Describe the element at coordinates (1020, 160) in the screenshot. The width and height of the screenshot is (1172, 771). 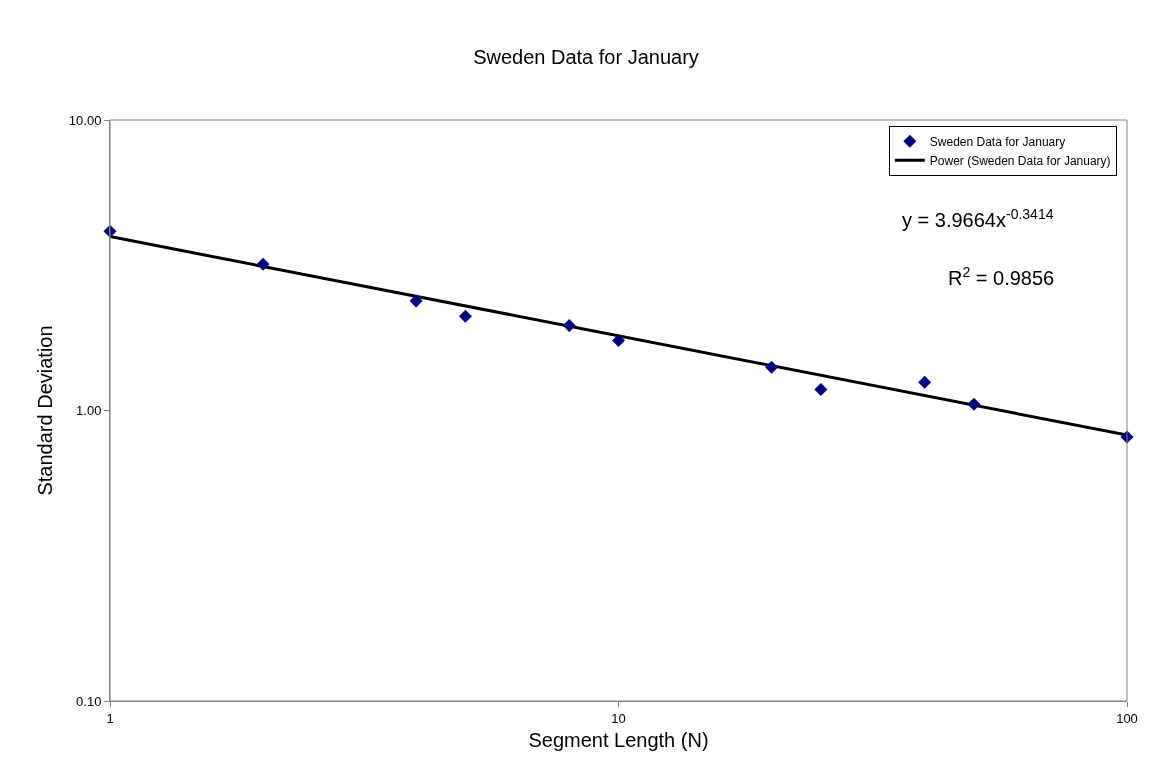
I see `legend-label: Power (Sweden Data for January)` at that location.